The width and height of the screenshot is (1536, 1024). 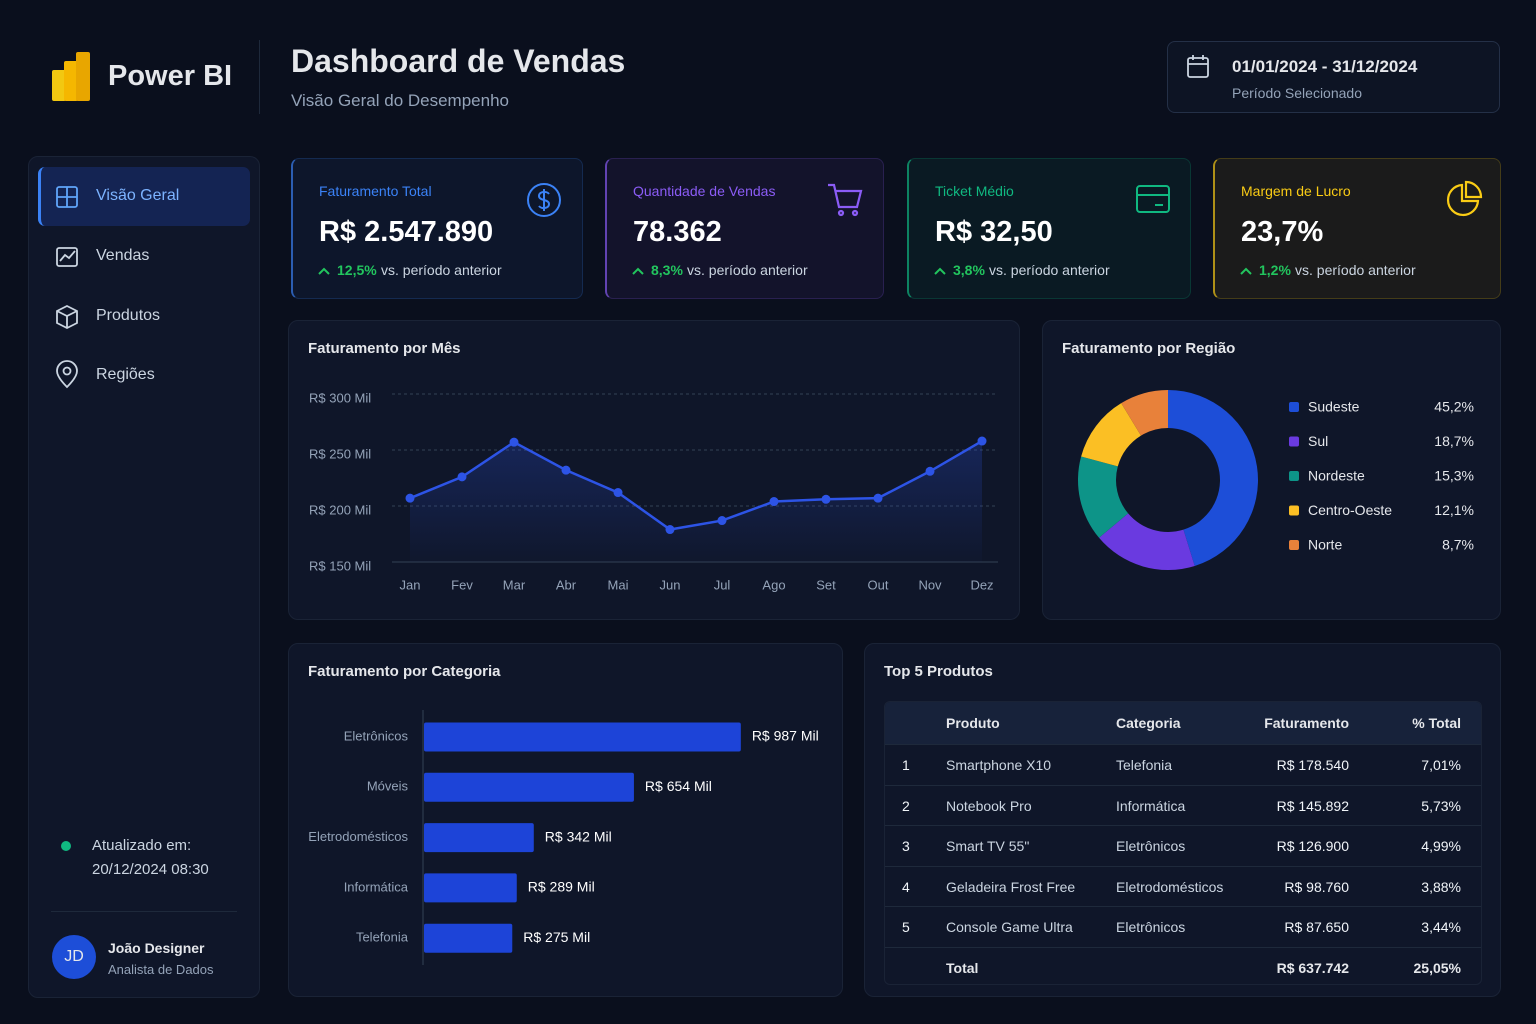 I want to click on column-header: Produto, so click(x=973, y=723).